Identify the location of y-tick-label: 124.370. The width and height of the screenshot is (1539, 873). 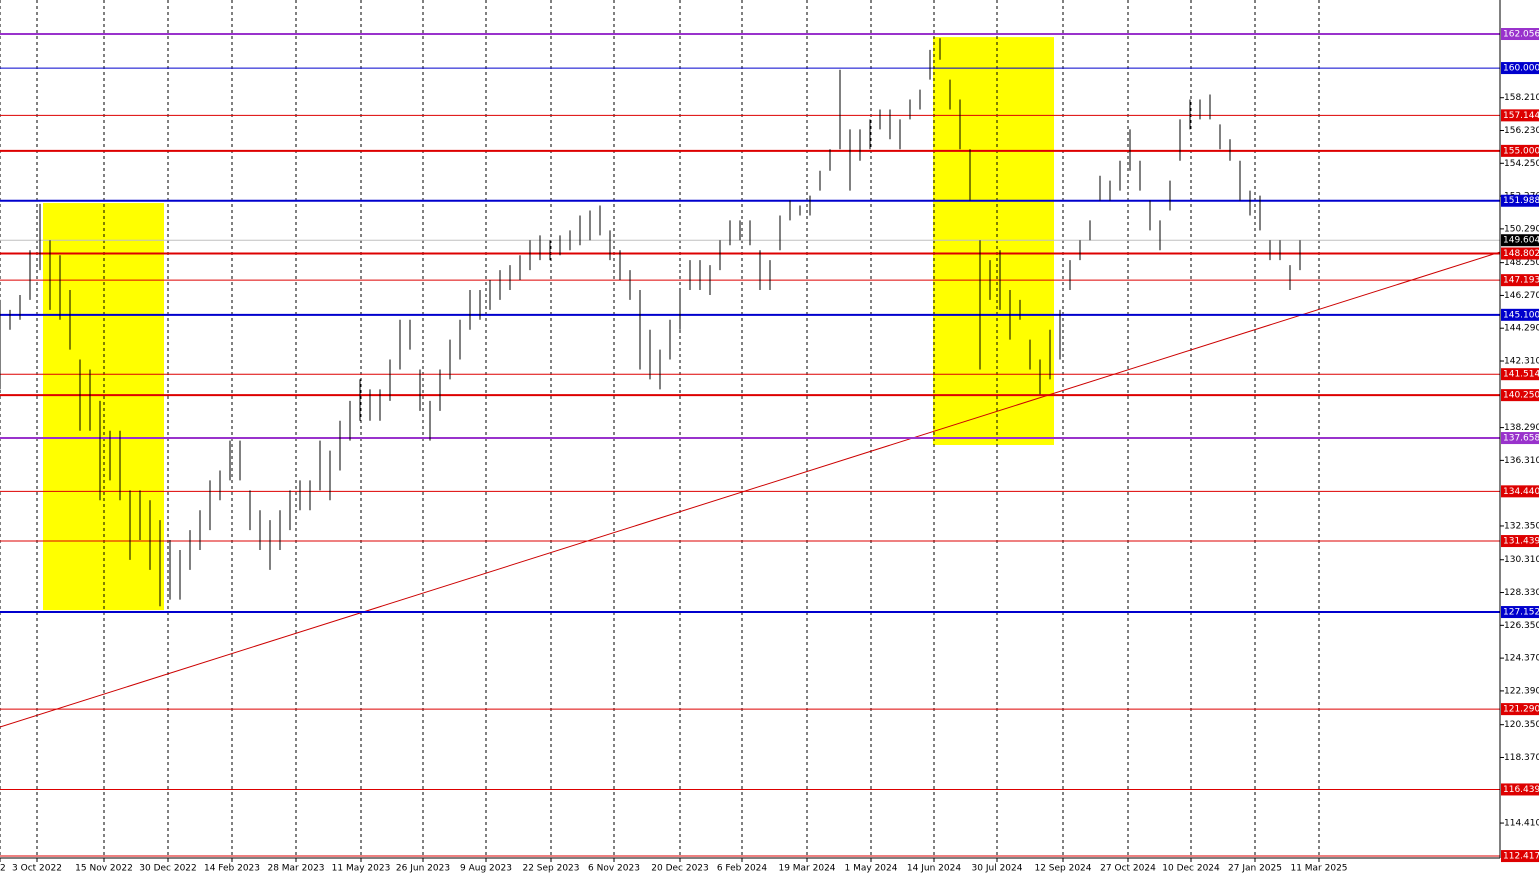
(1521, 659).